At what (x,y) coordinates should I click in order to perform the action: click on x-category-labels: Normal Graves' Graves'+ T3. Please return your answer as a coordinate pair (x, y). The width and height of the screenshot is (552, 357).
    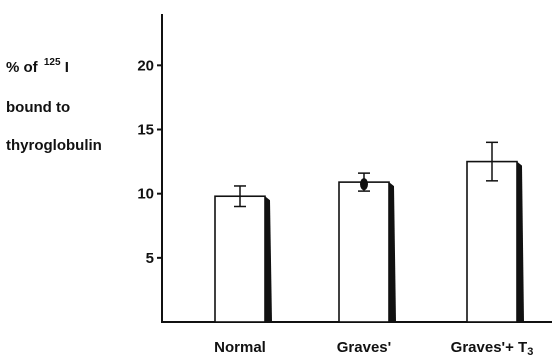
    Looking at the image, I should click on (373, 348).